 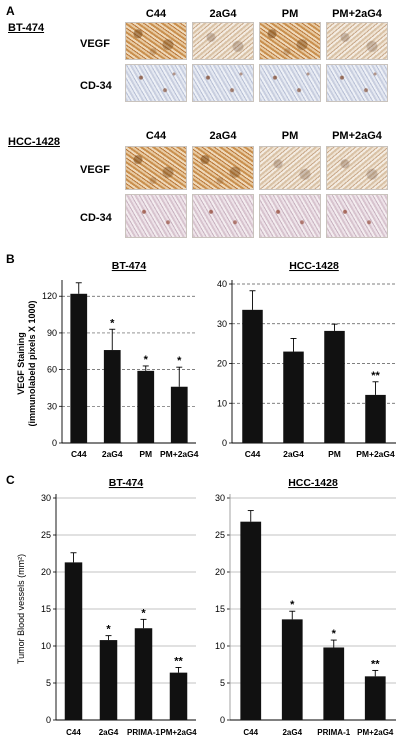 I want to click on micrograph-bt474-cd34-pm2ag4, so click(x=357, y=83).